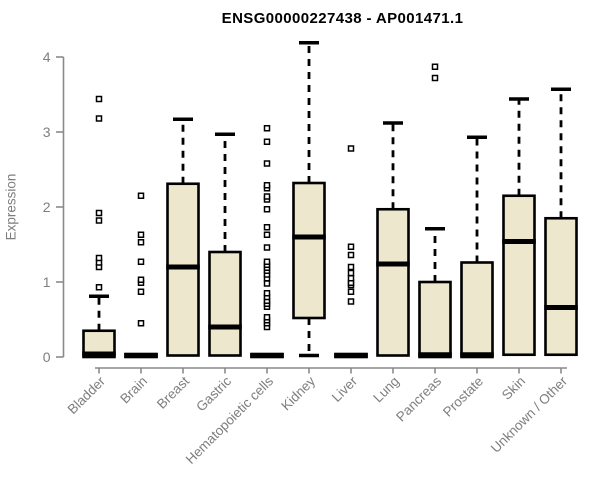 The image size is (600, 500). Describe the element at coordinates (529, 414) in the screenshot. I see `x-tick-label-unknown-other: Unknown / Other` at that location.